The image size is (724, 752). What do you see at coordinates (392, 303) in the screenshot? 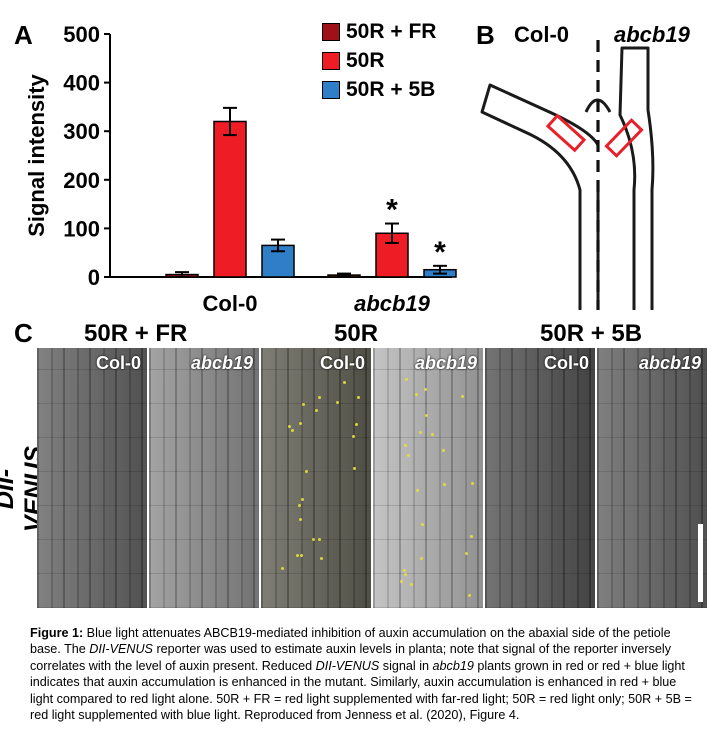
I see `x-category-label: abcb19` at bounding box center [392, 303].